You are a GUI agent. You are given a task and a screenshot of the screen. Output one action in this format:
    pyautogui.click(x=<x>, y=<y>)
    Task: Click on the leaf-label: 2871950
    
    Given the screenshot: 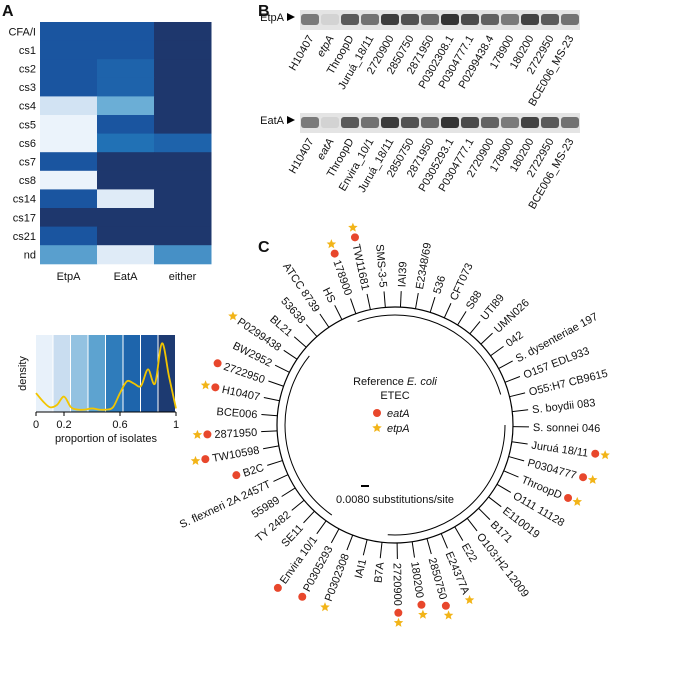 What is the action you would take?
    pyautogui.click(x=235, y=434)
    